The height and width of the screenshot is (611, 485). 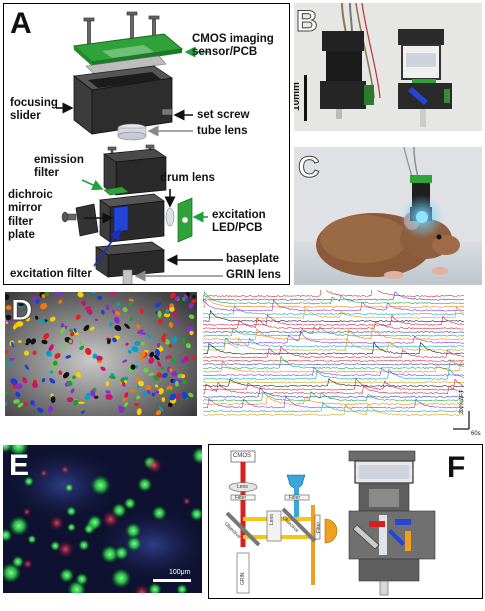 I want to click on scale-label-d-y: 200% ΔF/F, so click(x=462, y=401).